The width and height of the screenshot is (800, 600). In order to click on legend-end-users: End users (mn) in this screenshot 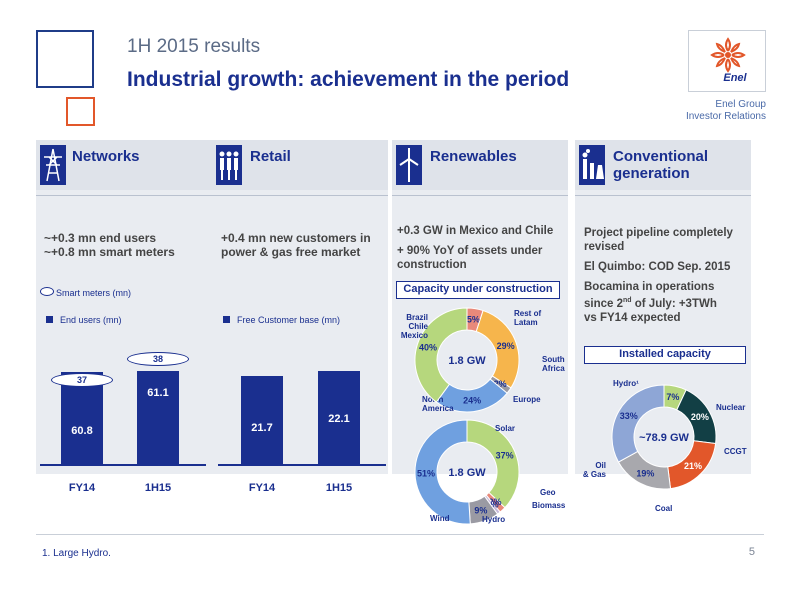, I will do `click(91, 320)`.